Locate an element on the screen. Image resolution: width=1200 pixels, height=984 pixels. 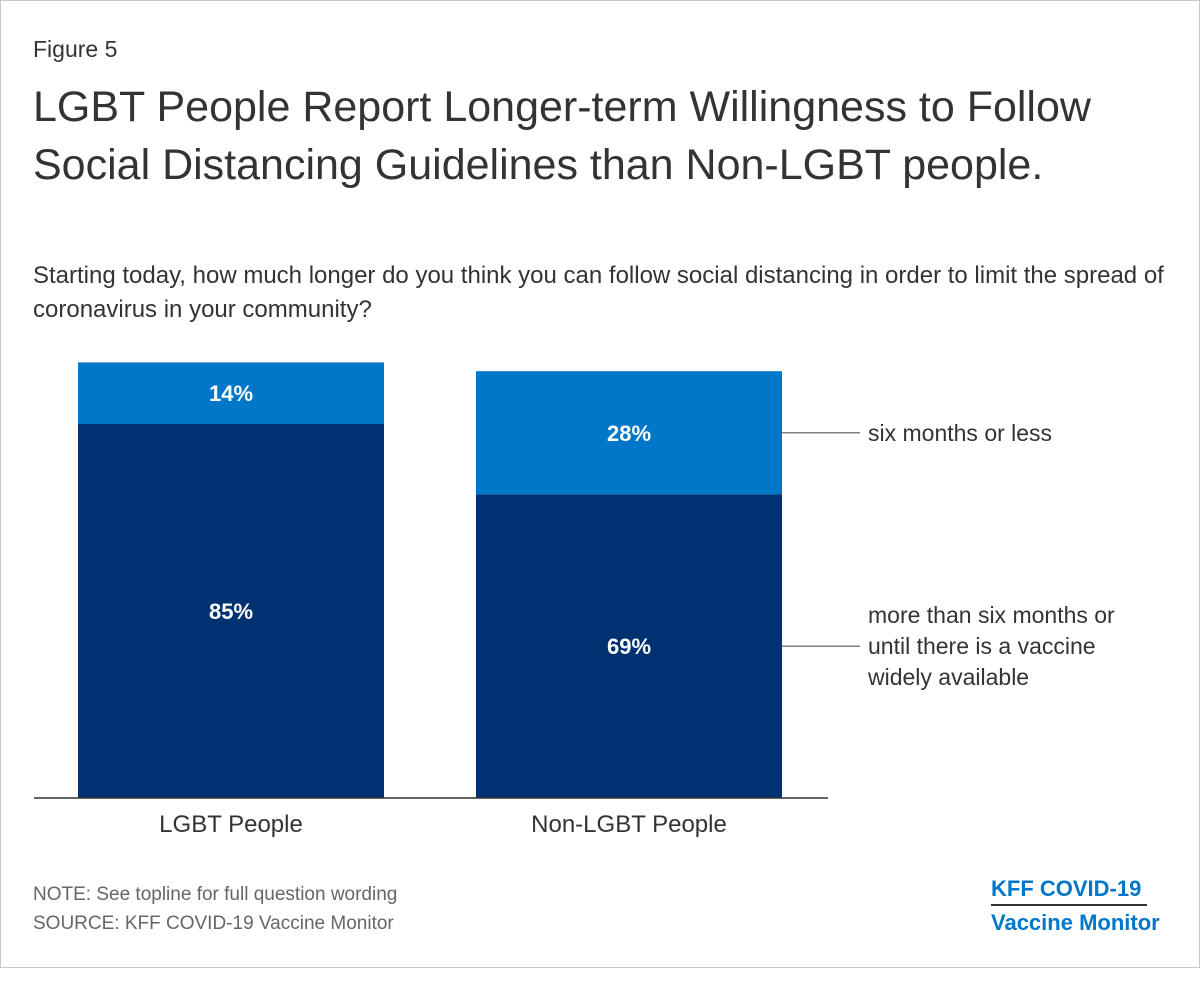
data-label: 85% is located at coordinates (231, 611).